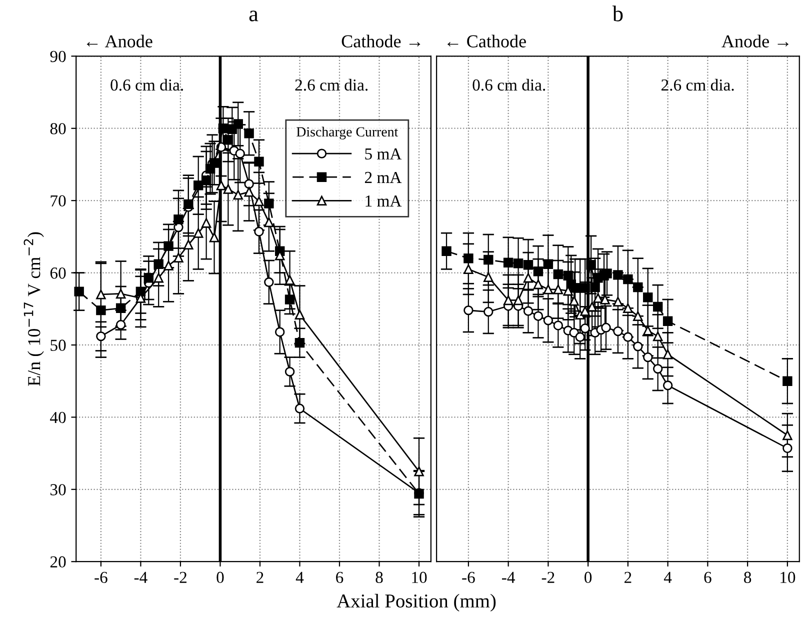  Describe the element at coordinates (486, 41) in the screenshot. I see `text: ← Cathode` at that location.